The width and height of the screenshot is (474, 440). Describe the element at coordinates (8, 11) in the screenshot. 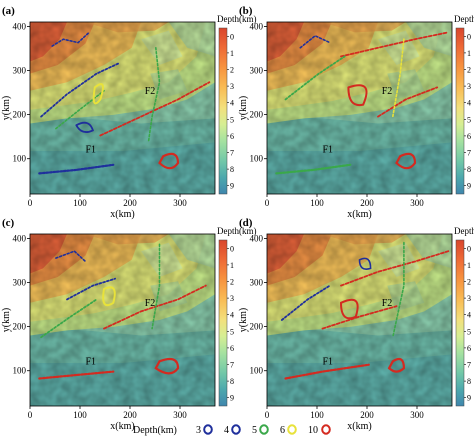

I see `panel-label: (a)` at that location.